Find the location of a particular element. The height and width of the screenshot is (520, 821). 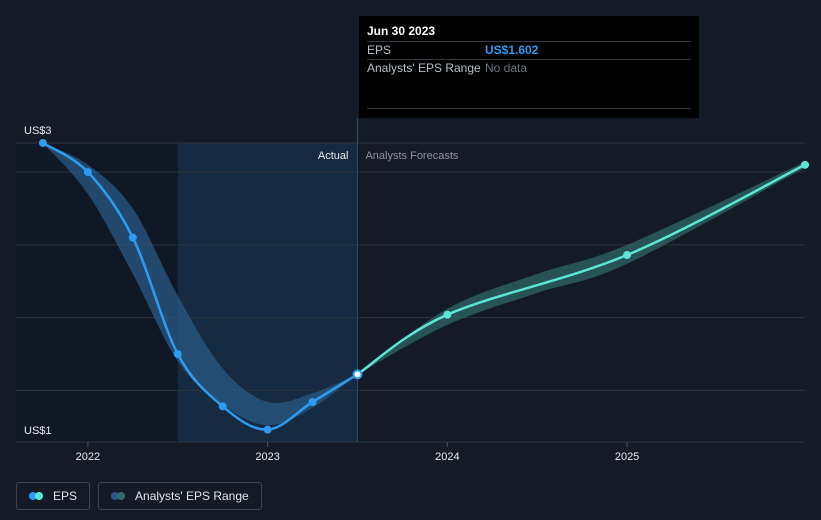

tooltip-eps-value: US$1.602 is located at coordinates (512, 50).